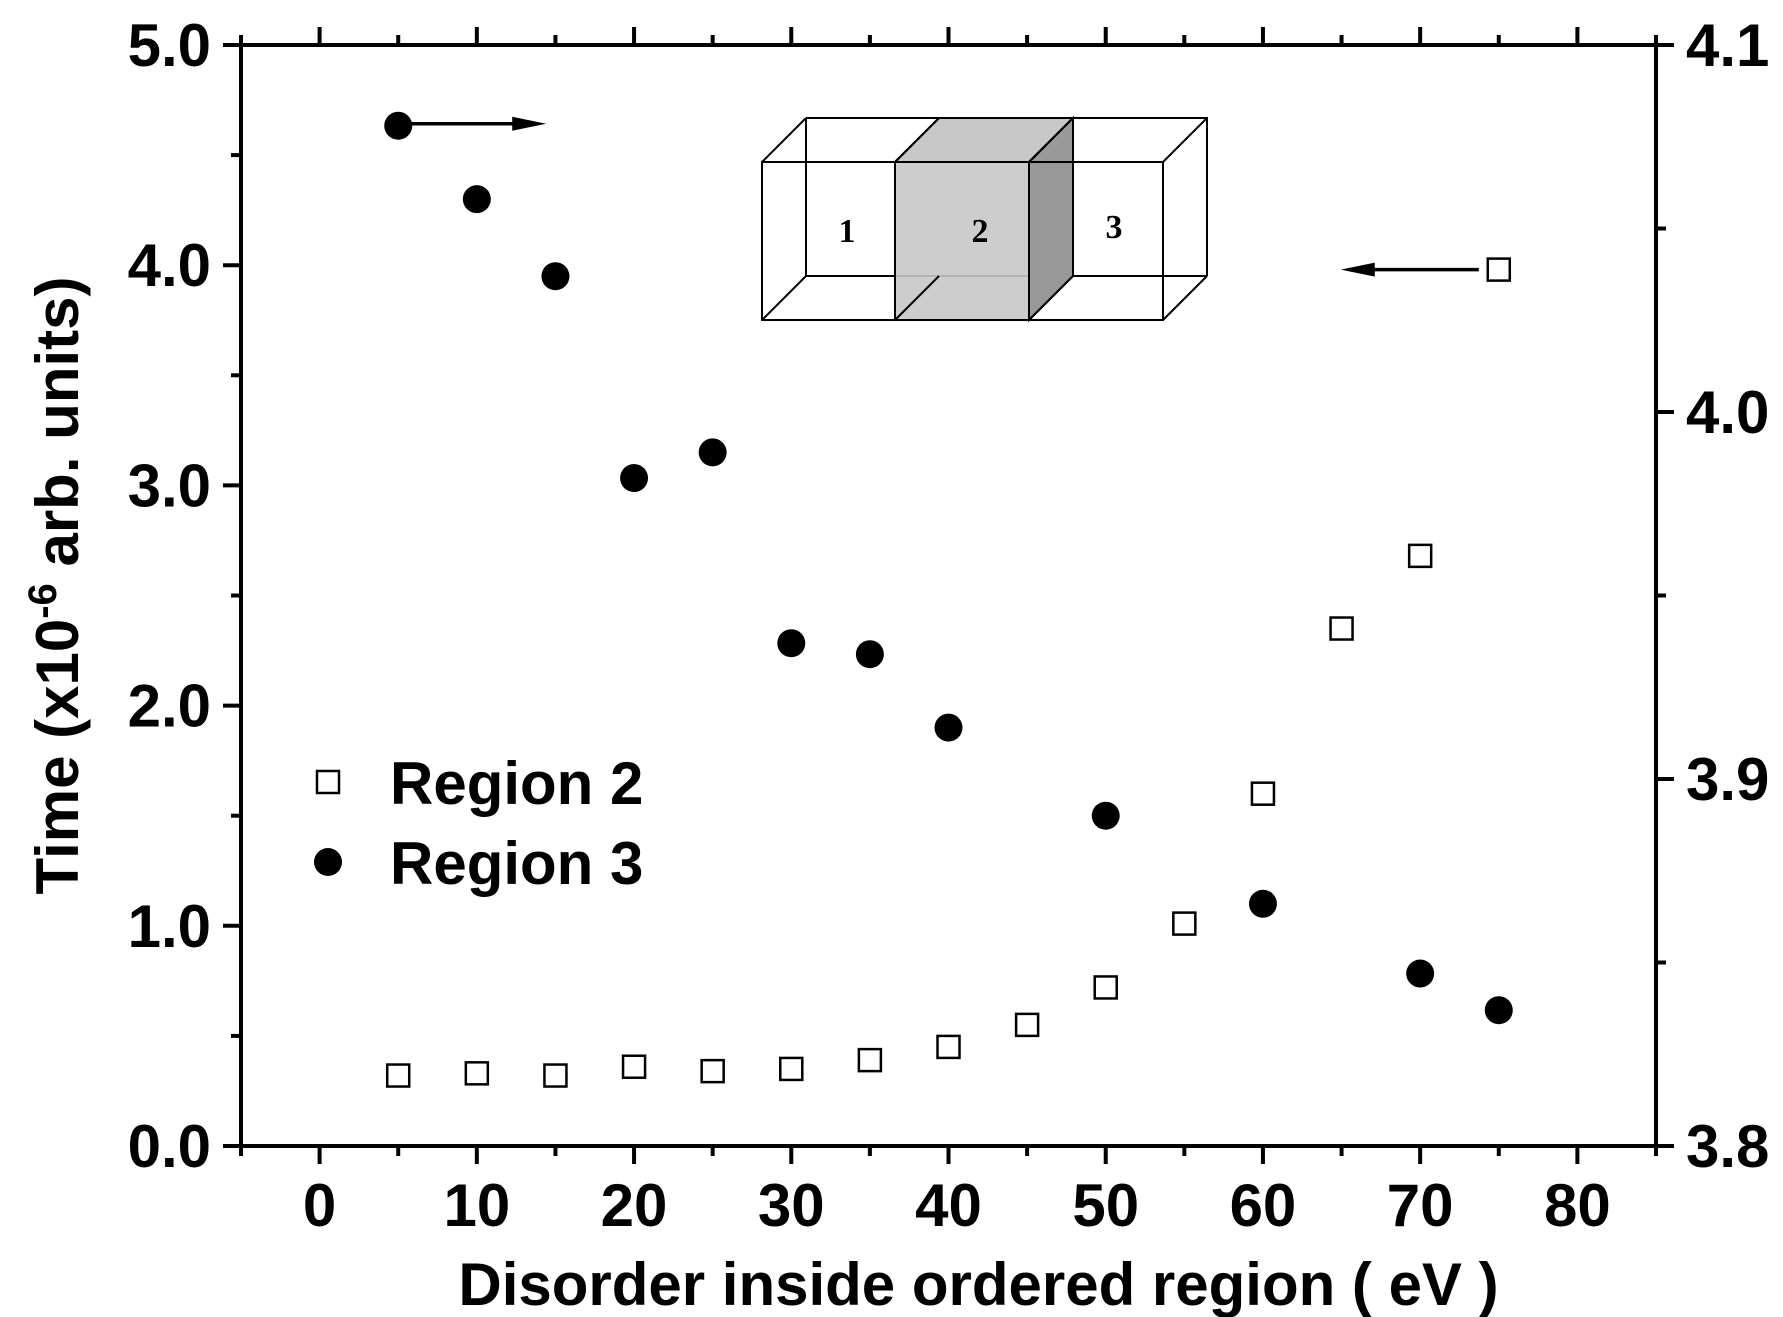 This screenshot has width=1783, height=1317. I want to click on y-left-tick-label: 5.0, so click(169, 45).